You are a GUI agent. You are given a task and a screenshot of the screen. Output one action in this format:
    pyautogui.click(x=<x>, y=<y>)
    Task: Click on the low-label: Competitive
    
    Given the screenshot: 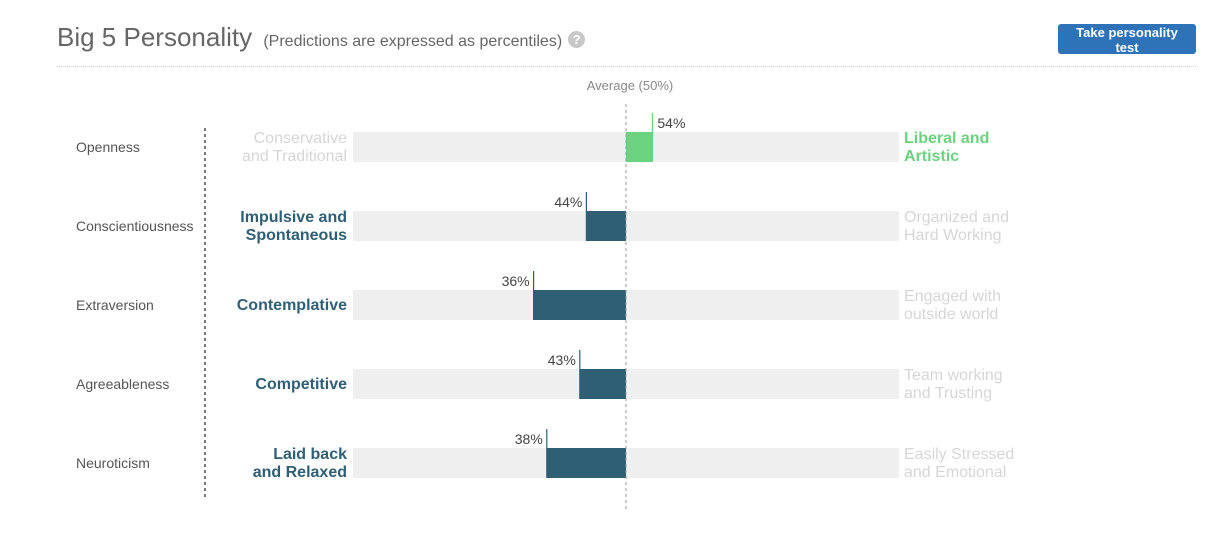 What is the action you would take?
    pyautogui.click(x=301, y=384)
    